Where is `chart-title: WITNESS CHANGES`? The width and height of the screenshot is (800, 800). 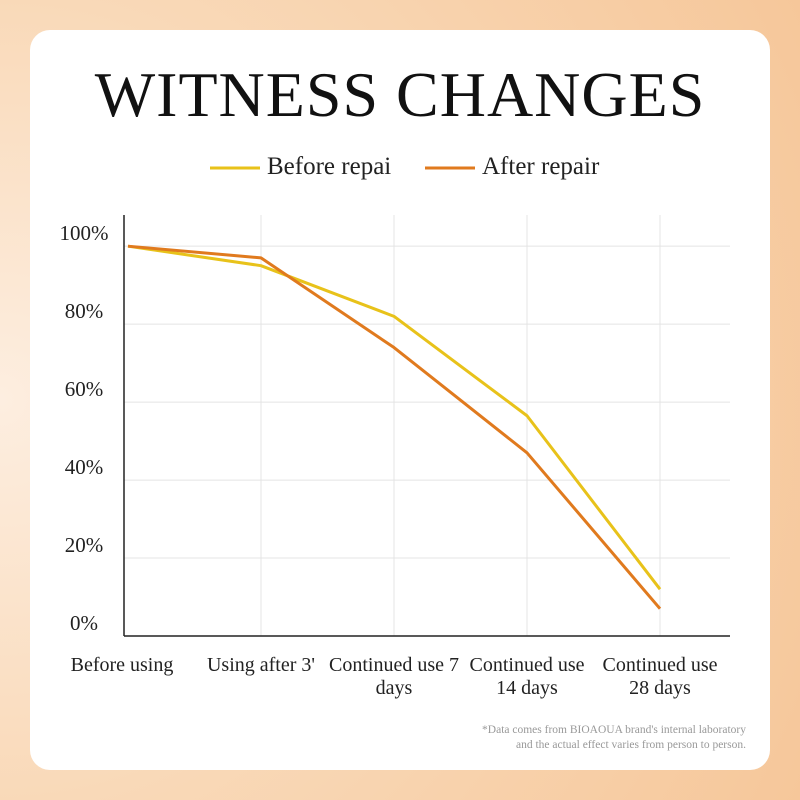
chart-title: WITNESS CHANGES is located at coordinates (400, 94).